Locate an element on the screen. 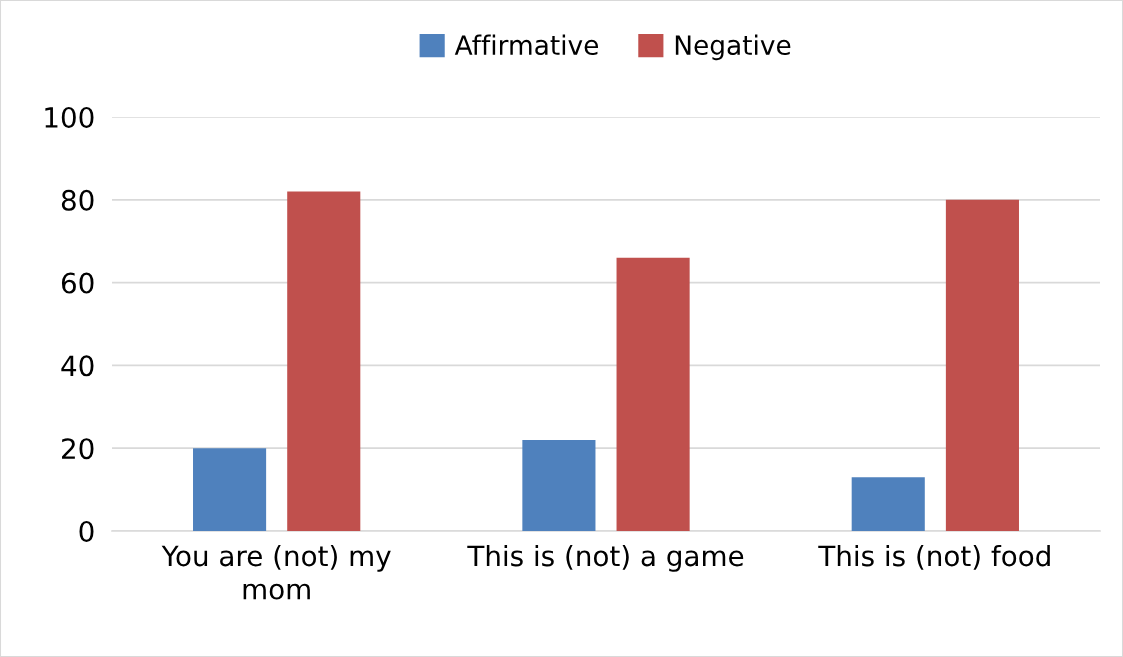  y-tick-label: 20 is located at coordinates (78, 449).